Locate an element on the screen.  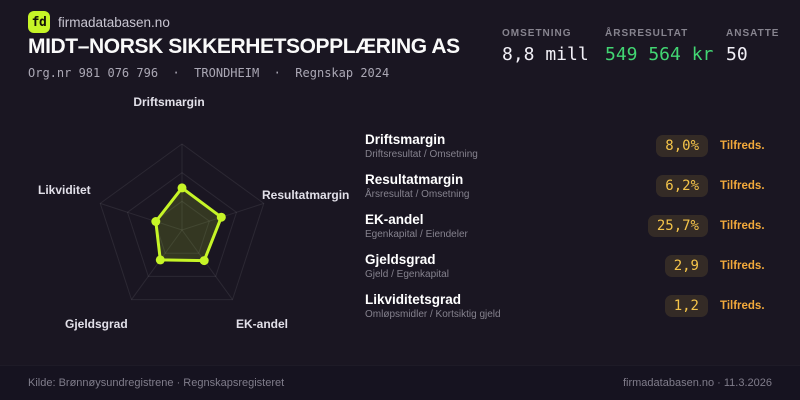
firmadatabasen-logo-icon: fd is located at coordinates (39, 22).